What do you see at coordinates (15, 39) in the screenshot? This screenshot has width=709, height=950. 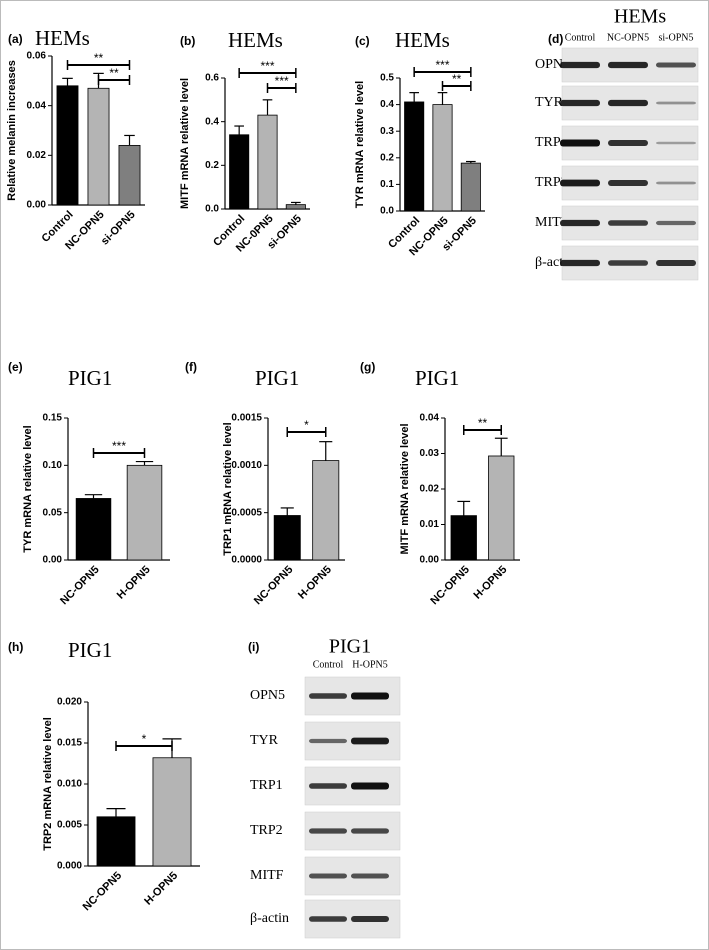 I see `panel-label: (a)` at bounding box center [15, 39].